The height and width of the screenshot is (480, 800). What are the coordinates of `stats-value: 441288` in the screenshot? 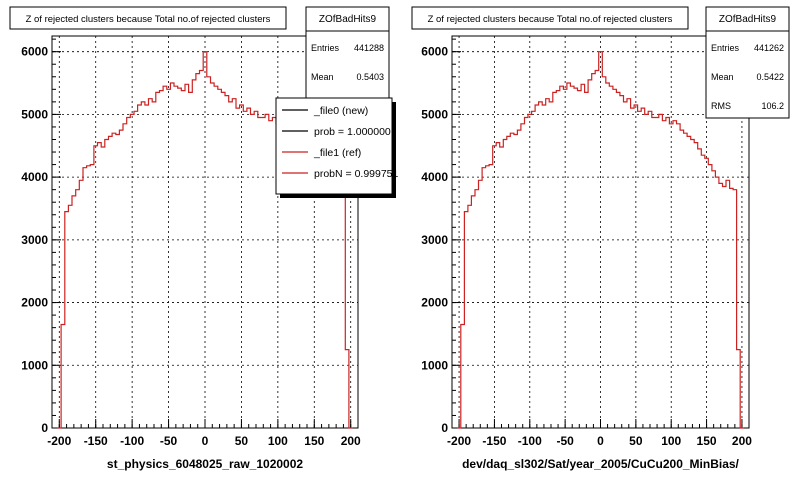 It's located at (369, 48).